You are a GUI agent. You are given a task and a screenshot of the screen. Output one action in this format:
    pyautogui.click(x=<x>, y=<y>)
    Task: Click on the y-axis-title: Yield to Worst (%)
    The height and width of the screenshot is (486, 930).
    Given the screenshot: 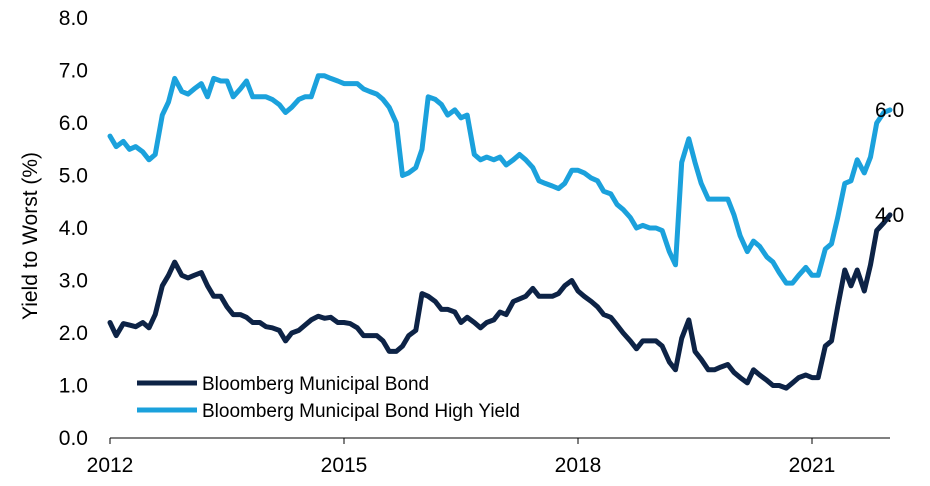 What is the action you would take?
    pyautogui.click(x=30, y=236)
    